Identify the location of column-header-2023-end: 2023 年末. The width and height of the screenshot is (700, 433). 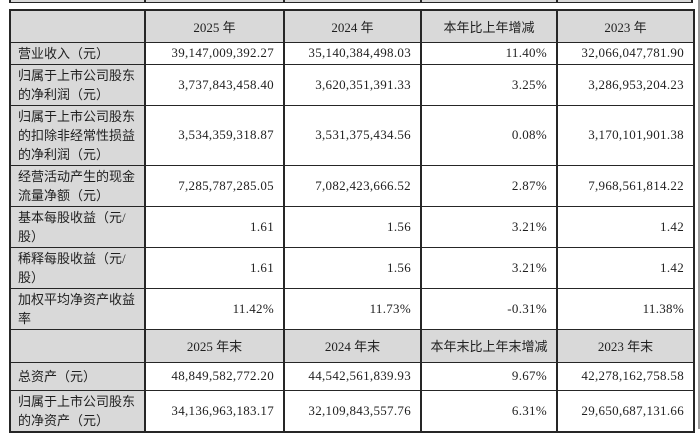
(625, 345).